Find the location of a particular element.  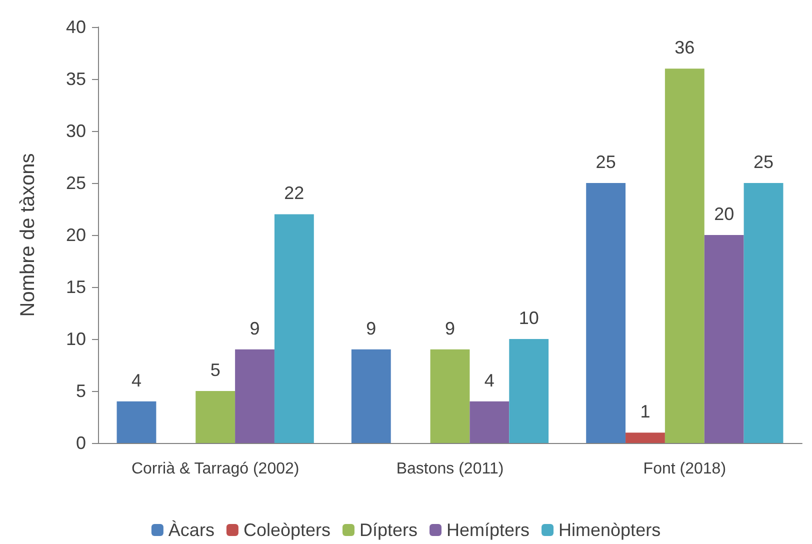

data-label: 10 is located at coordinates (528, 318).